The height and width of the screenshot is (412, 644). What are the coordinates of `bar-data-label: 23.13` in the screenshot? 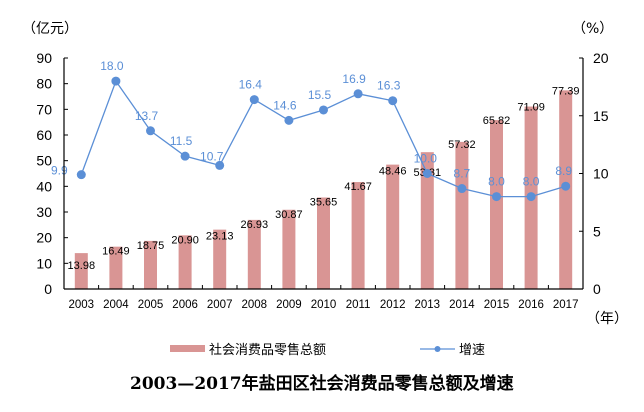 It's located at (220, 237).